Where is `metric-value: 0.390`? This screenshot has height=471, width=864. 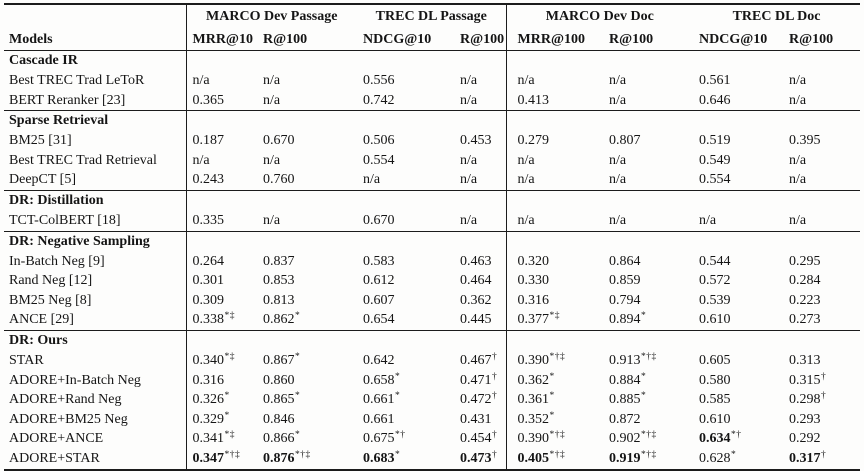
metric-value: 0.390 is located at coordinates (533, 439).